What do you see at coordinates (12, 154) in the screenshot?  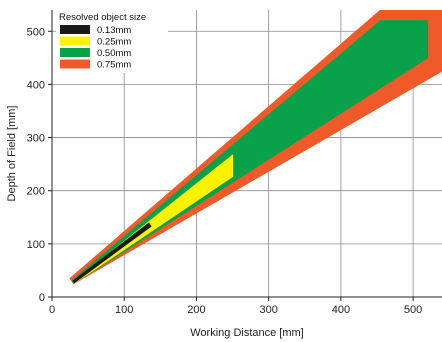 I see `y-axis-label: Depth of Field [mm]` at bounding box center [12, 154].